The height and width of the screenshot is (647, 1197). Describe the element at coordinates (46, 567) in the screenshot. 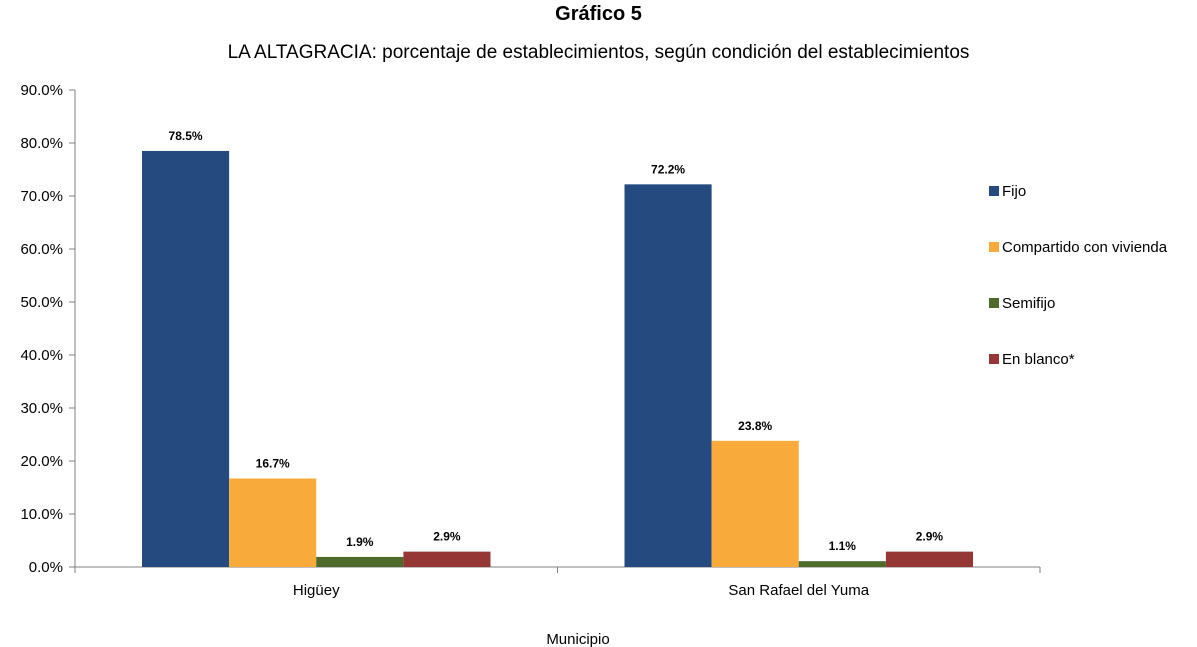

I see `y-tick-label: 0.0%` at that location.